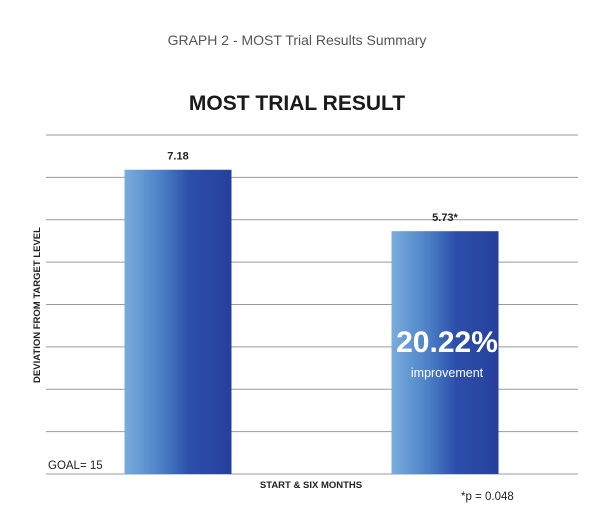 This screenshot has height=518, width=594. I want to click on p-value-footnote: *p = 0.048, so click(487, 497).